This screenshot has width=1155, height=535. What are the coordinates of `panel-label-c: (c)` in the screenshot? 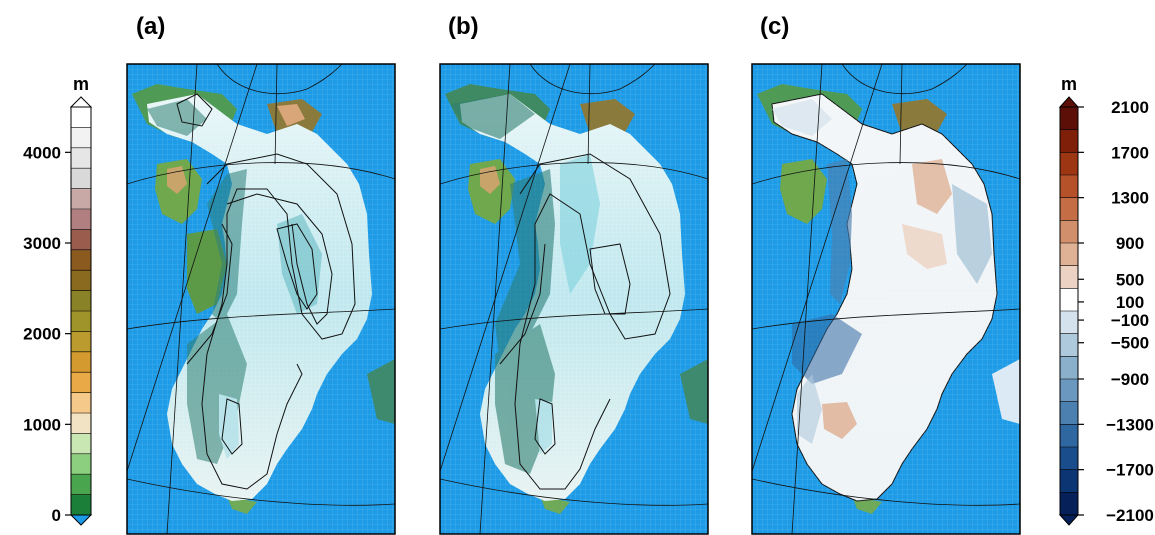 It's located at (774, 26).